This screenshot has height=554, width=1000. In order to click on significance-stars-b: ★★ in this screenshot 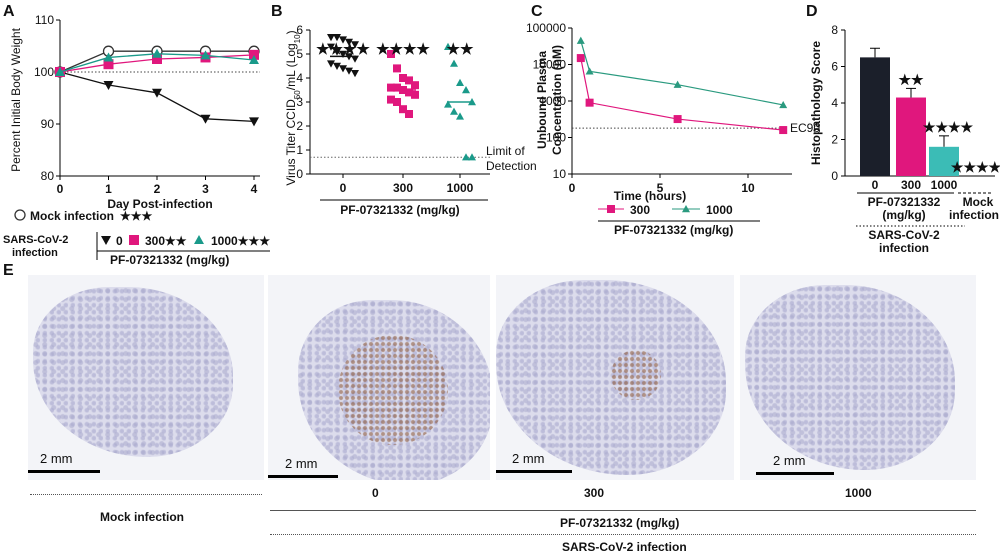, I will do `click(460, 49)`.